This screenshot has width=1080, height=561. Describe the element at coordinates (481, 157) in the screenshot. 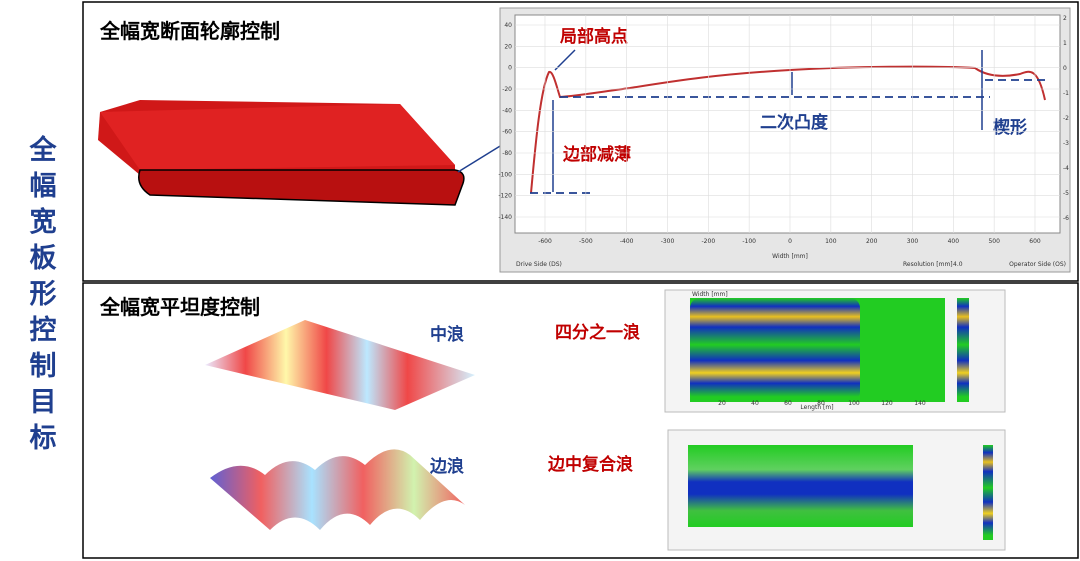

I see `arrow` at that location.